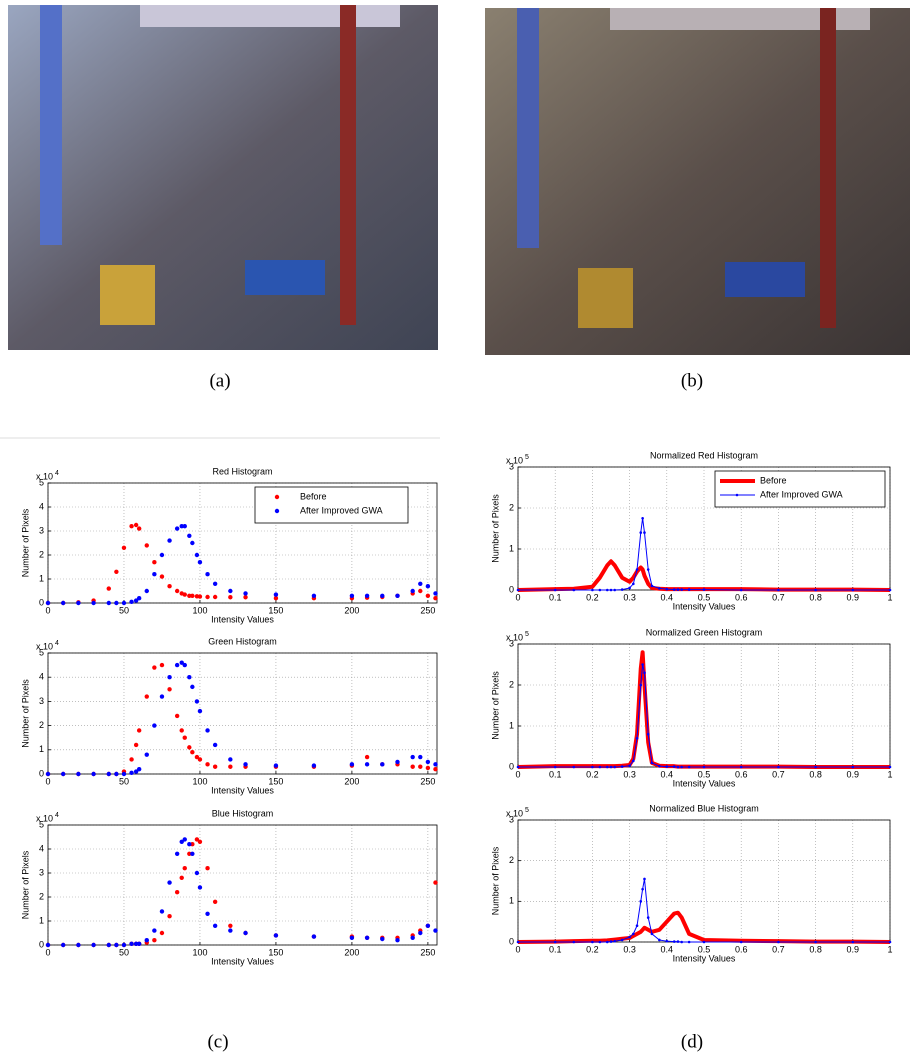 The image size is (910, 1061). I want to click on x-tick-label: 0, so click(517, 597).